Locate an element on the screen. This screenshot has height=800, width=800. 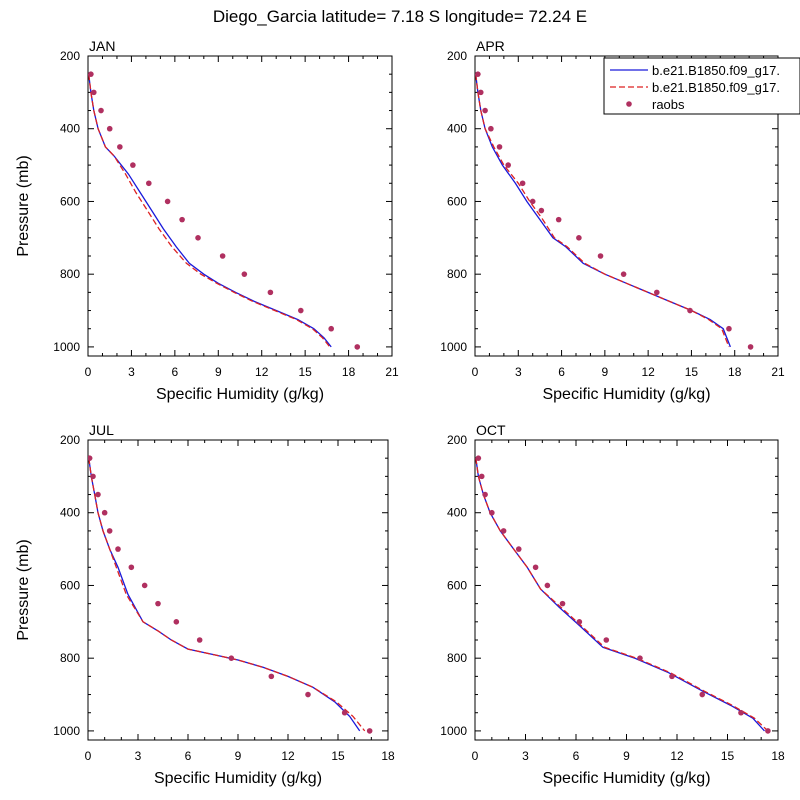
panel-title-oct: OCT is located at coordinates (491, 430).